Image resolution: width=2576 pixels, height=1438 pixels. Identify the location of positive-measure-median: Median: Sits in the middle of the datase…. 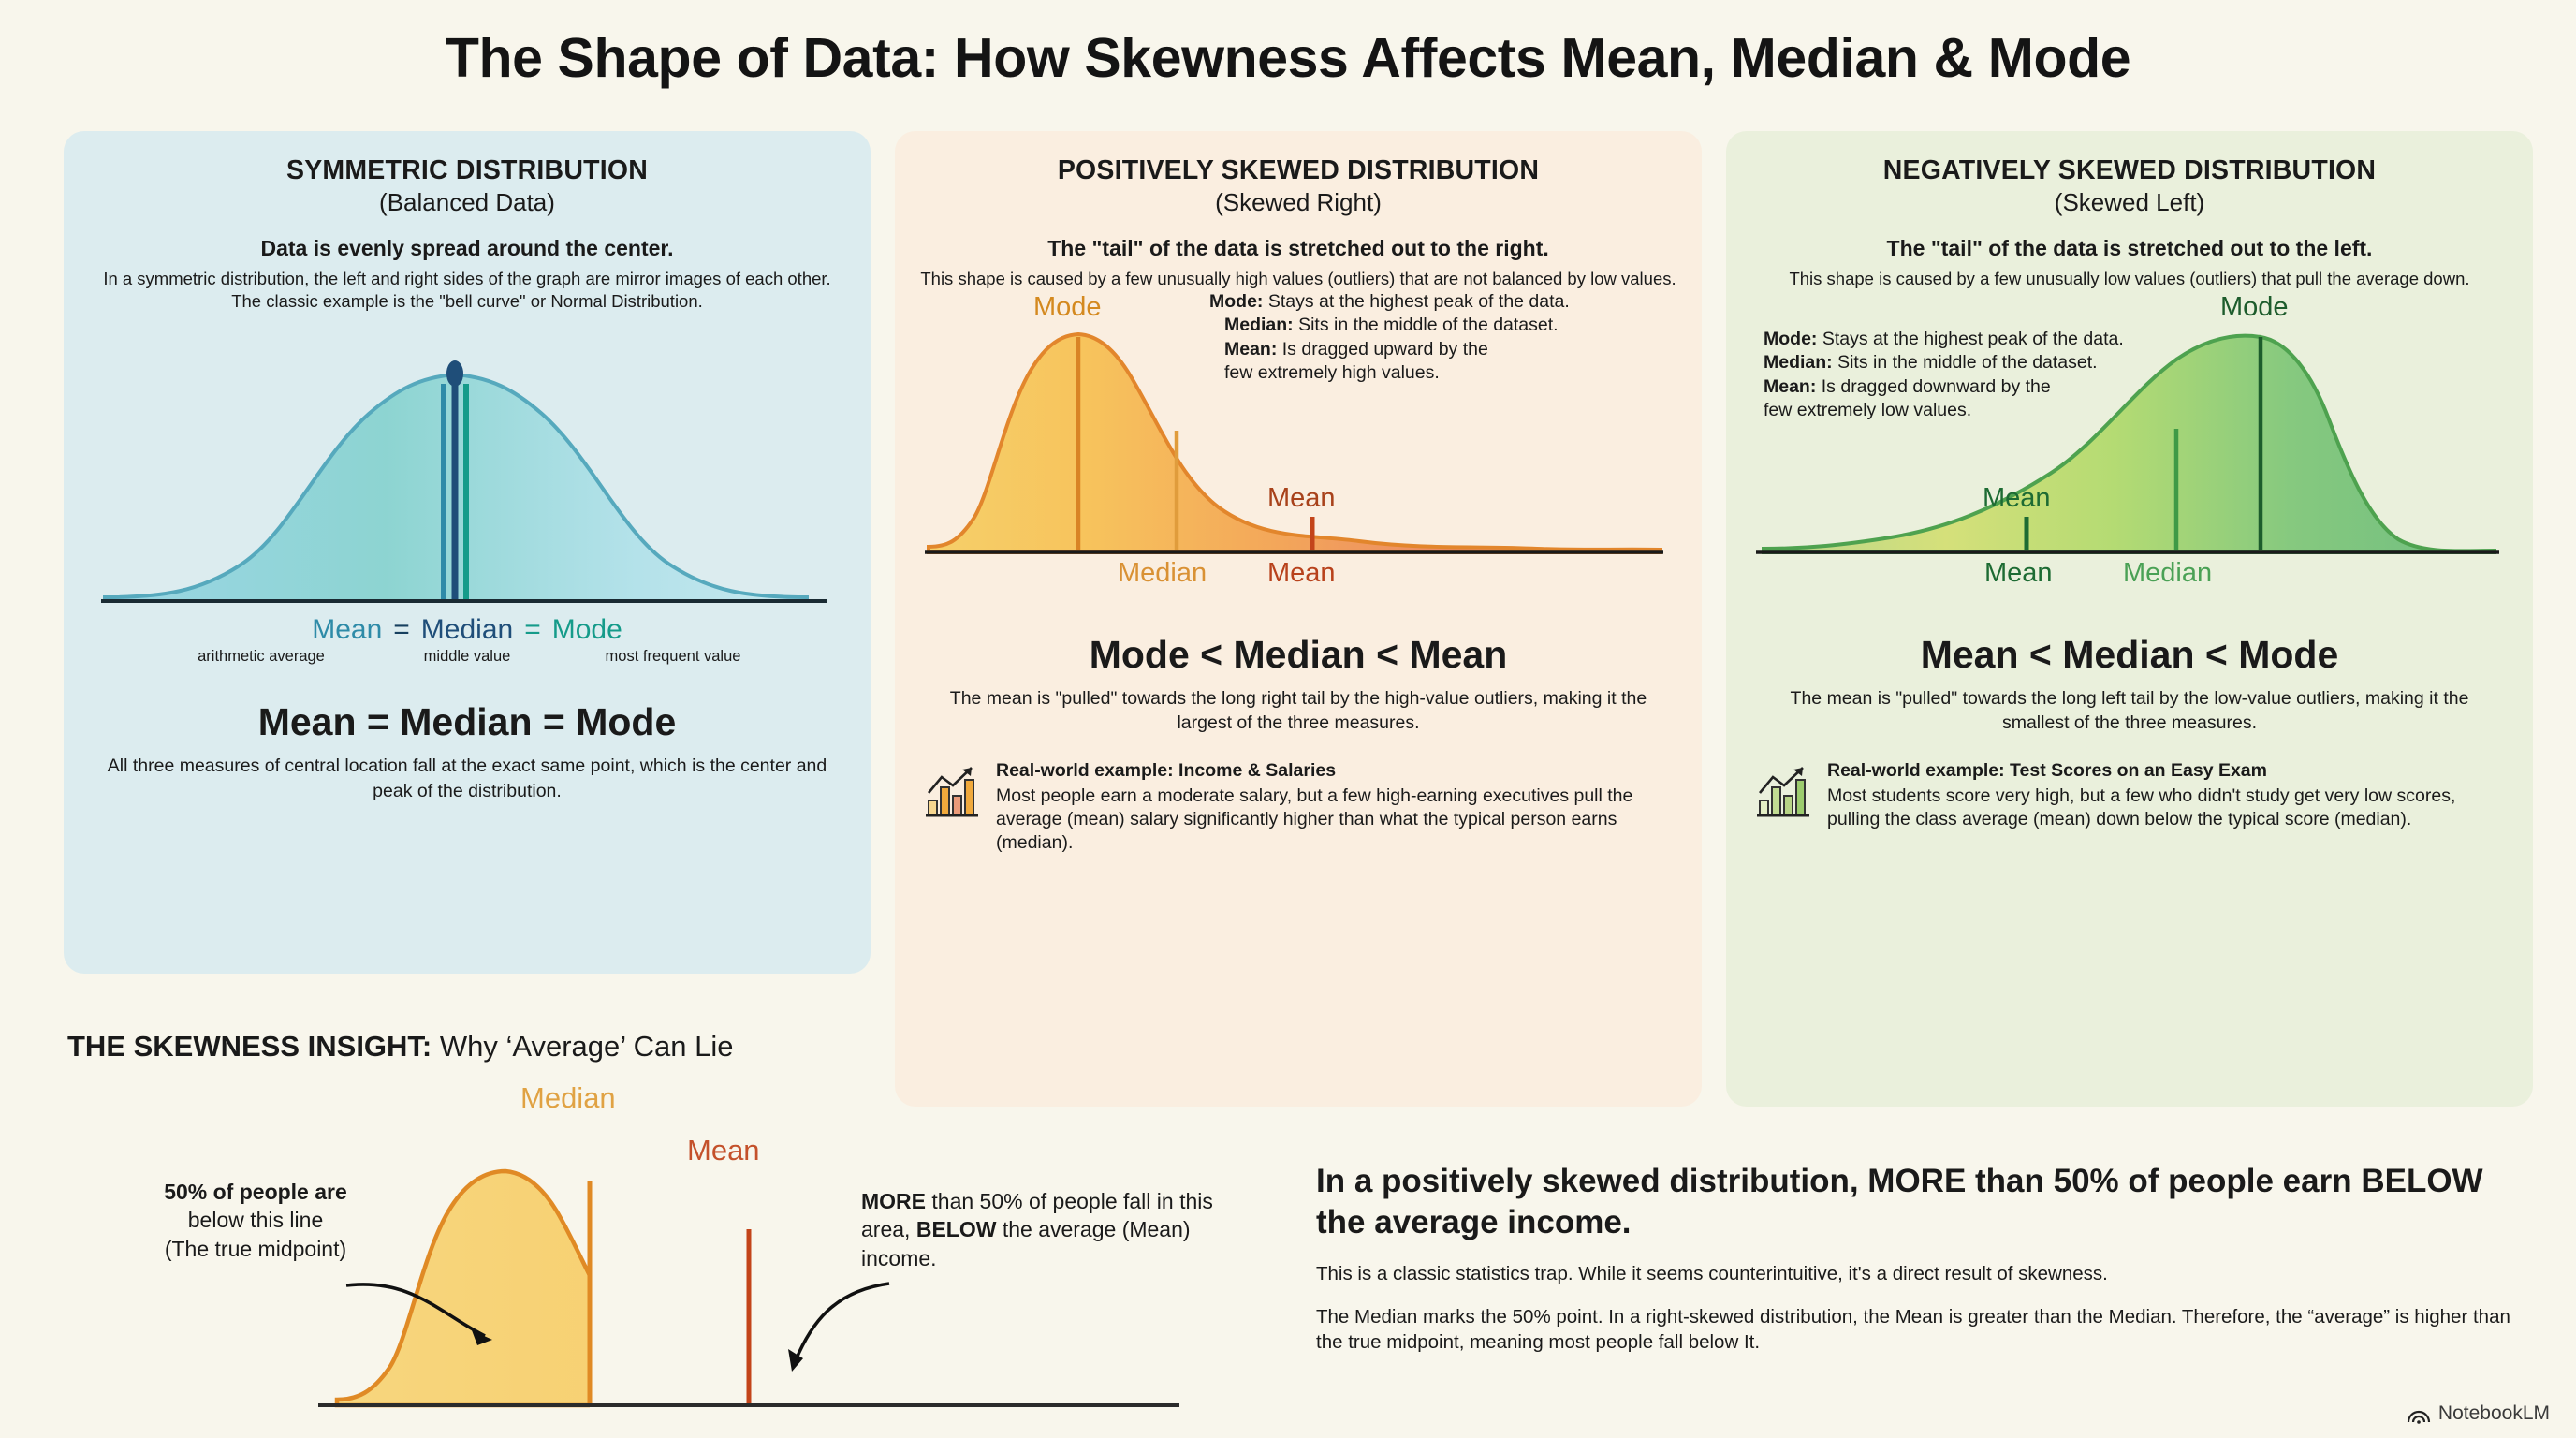
(1389, 325).